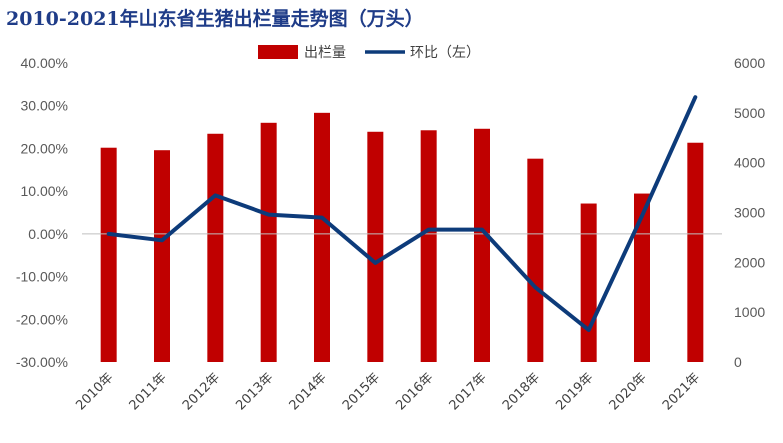 The image size is (783, 443). Describe the element at coordinates (94, 391) in the screenshot. I see `x-tick-label: 2010年` at that location.